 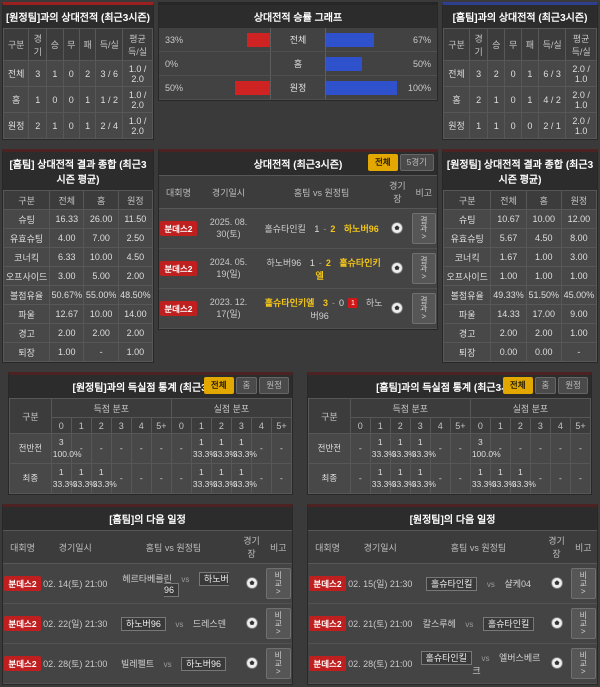 I want to click on summary-cell: 9.00, so click(x=579, y=314).